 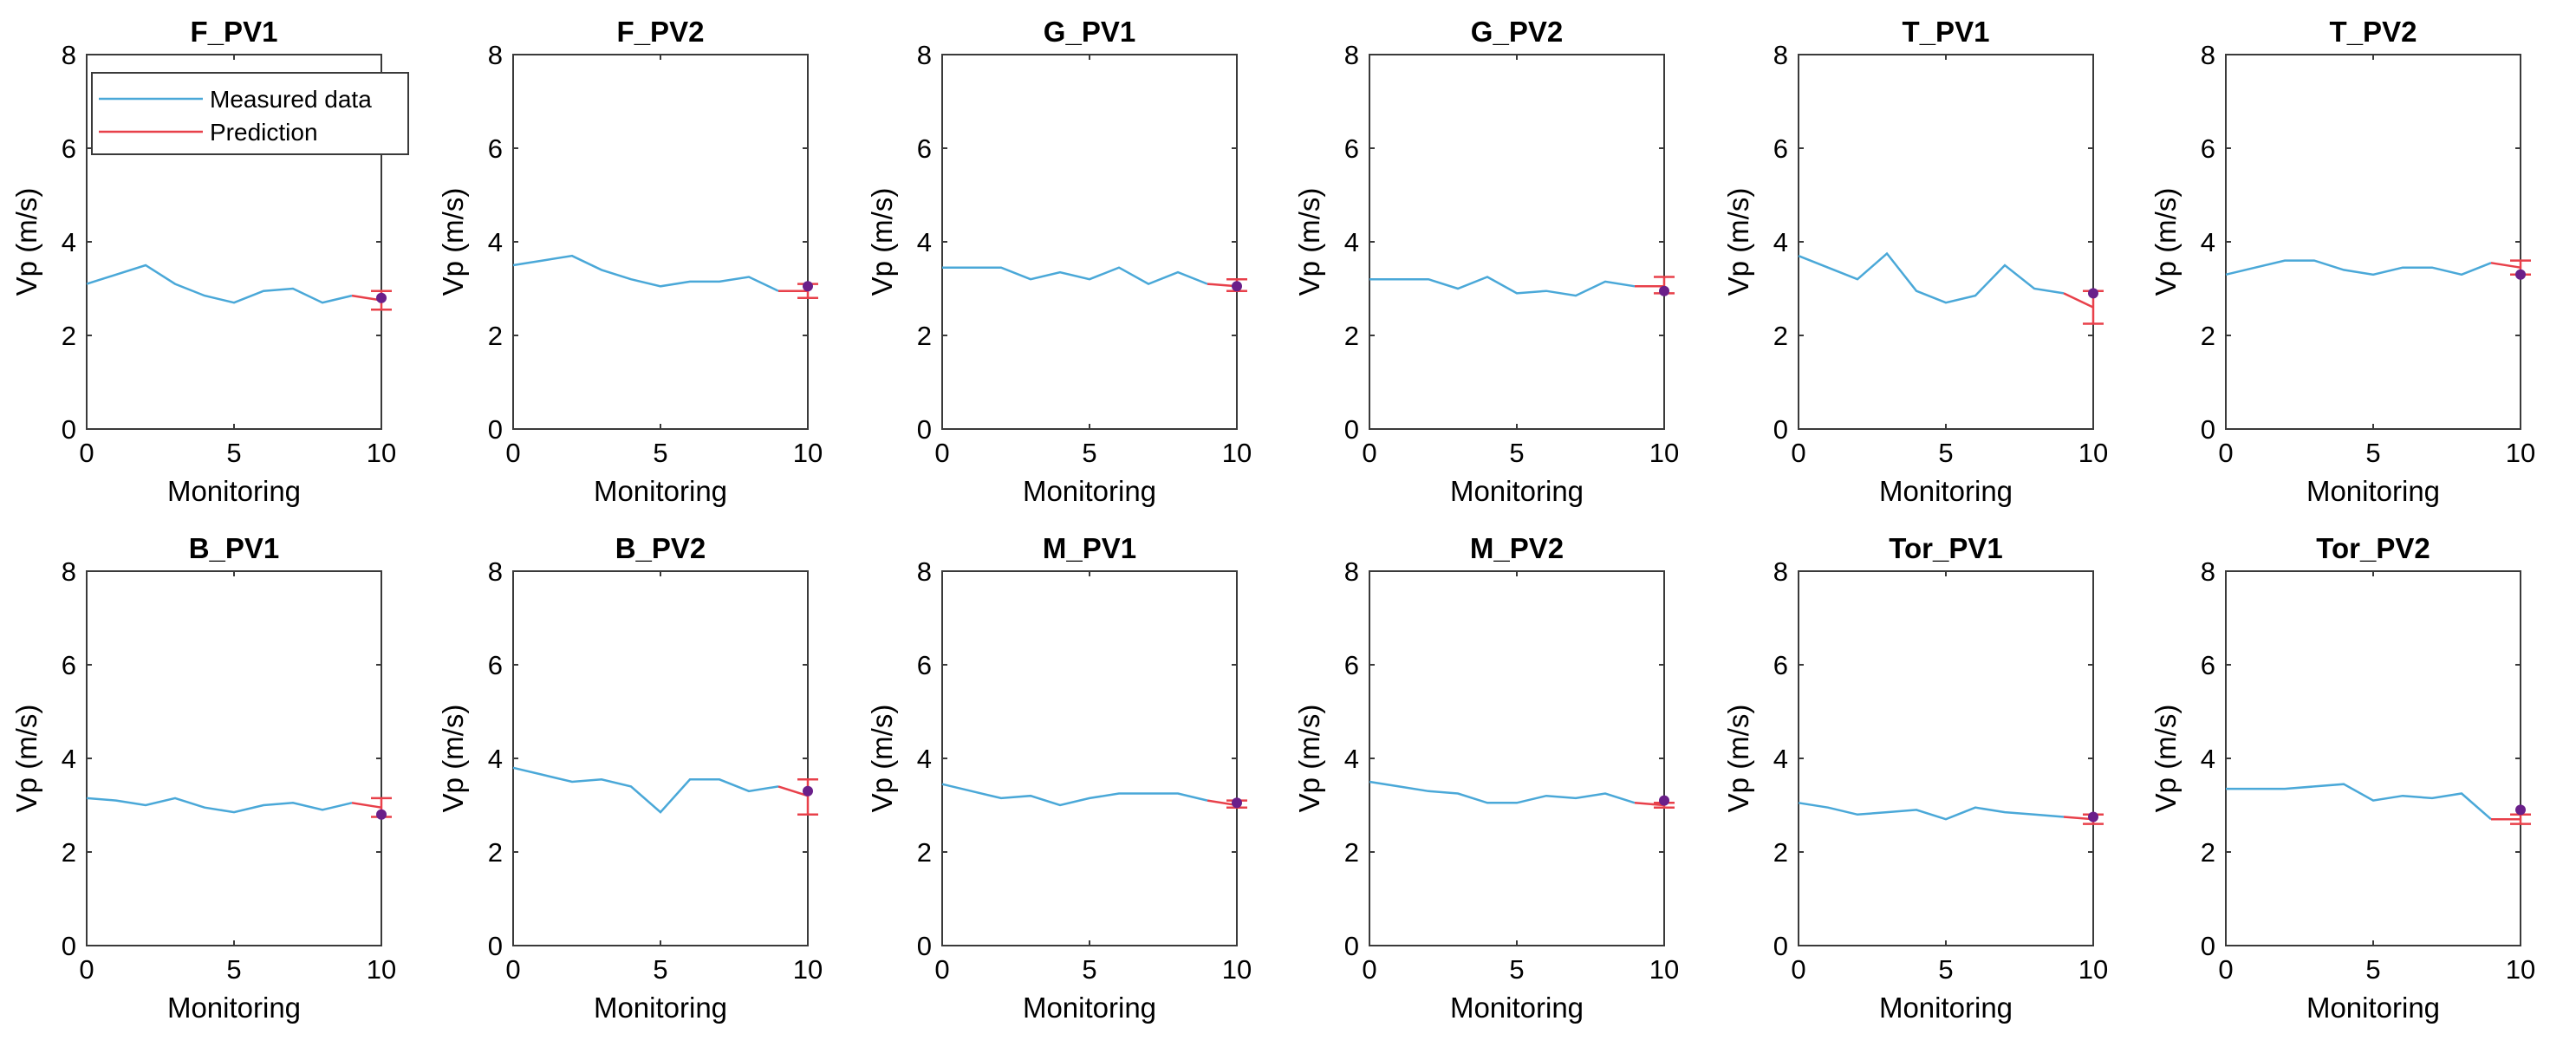 I want to click on panel-t-pv1: T_PV1 0 2 4 6 8 0 5 10 Monitoring Vp (m/s), so click(x=1915, y=261).